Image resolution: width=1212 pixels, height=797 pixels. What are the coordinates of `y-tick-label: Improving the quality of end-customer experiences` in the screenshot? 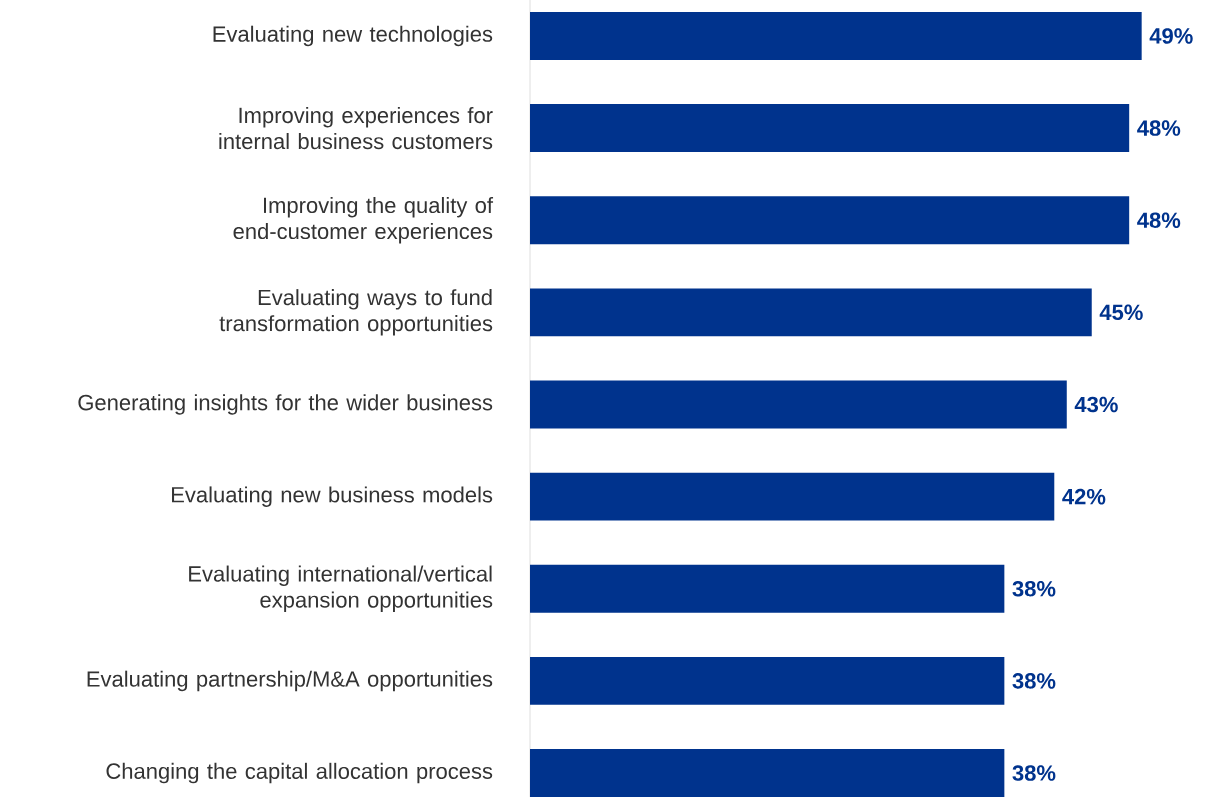 It's located at (363, 220).